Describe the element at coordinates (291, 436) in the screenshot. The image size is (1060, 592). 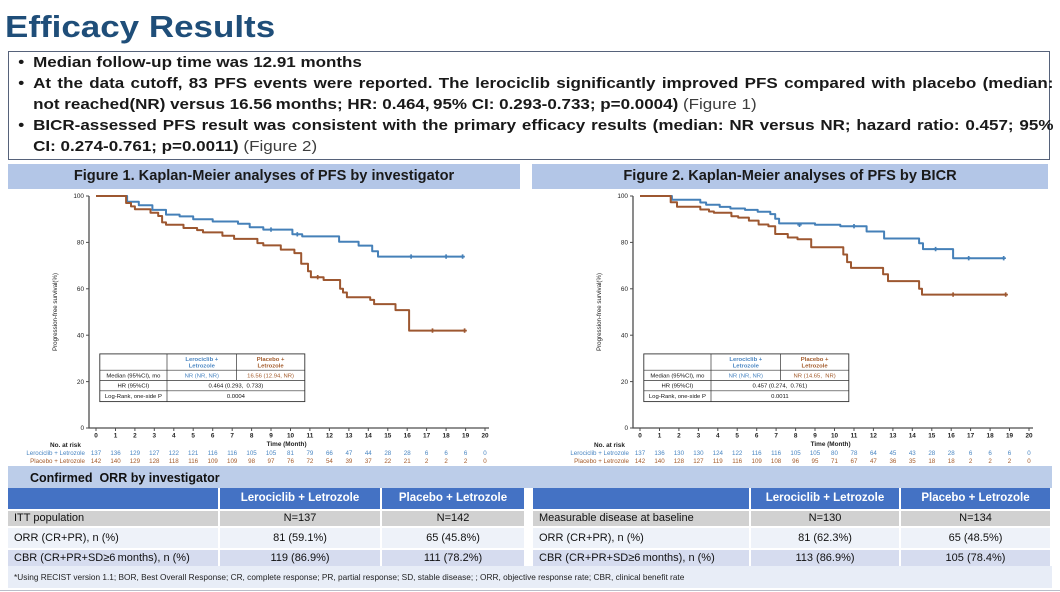
I see `svg-text: 10` at that location.